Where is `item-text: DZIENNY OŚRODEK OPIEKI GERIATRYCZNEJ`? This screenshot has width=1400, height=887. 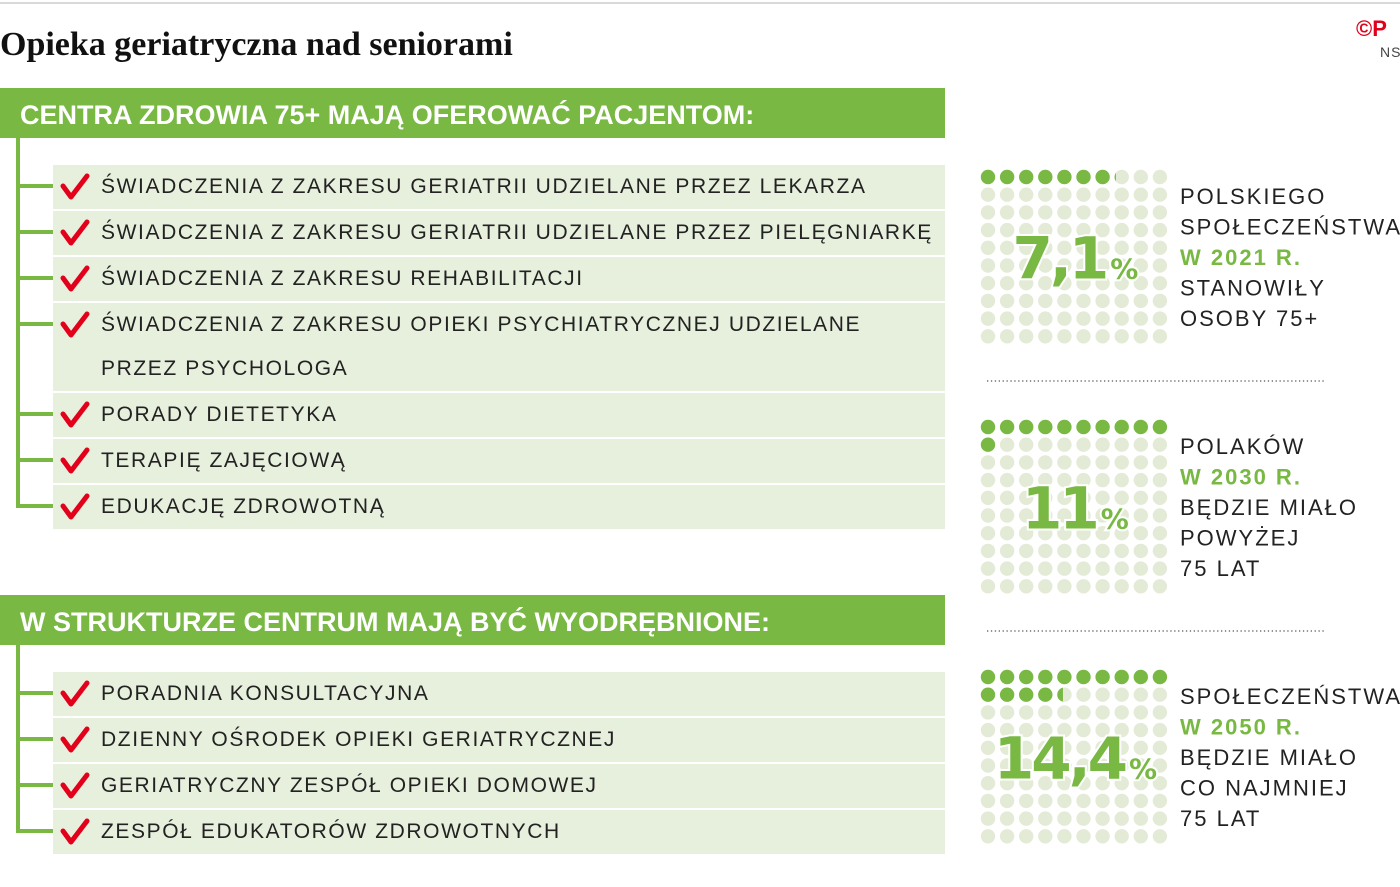
item-text: DZIENNY OŚRODEK OPIEKI GERIATRYCZNEJ is located at coordinates (359, 739).